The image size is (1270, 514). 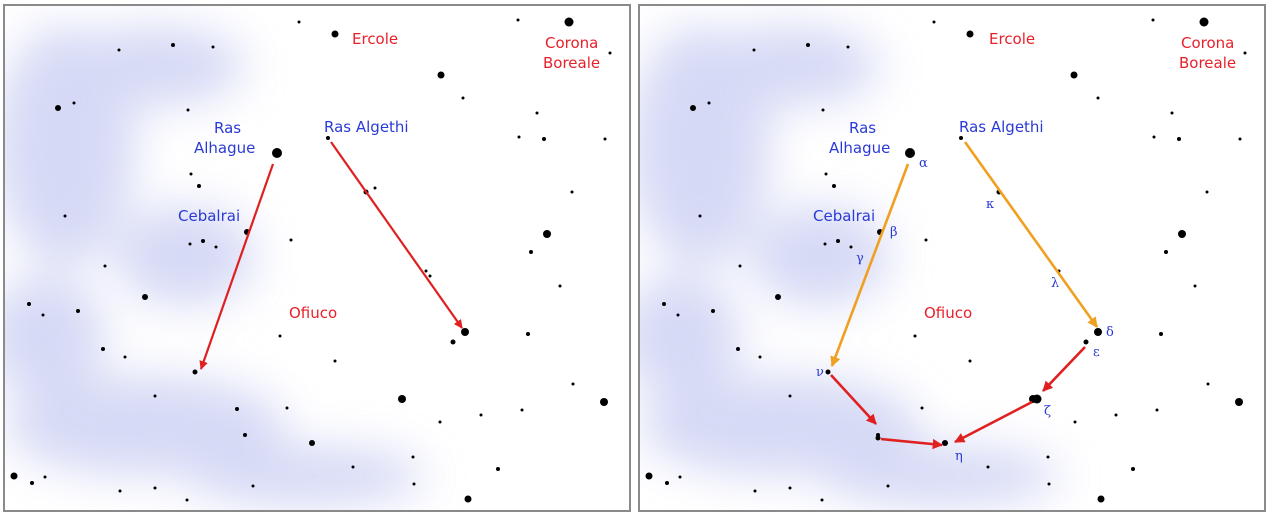 I want to click on orange-arrows, so click(x=964, y=254).